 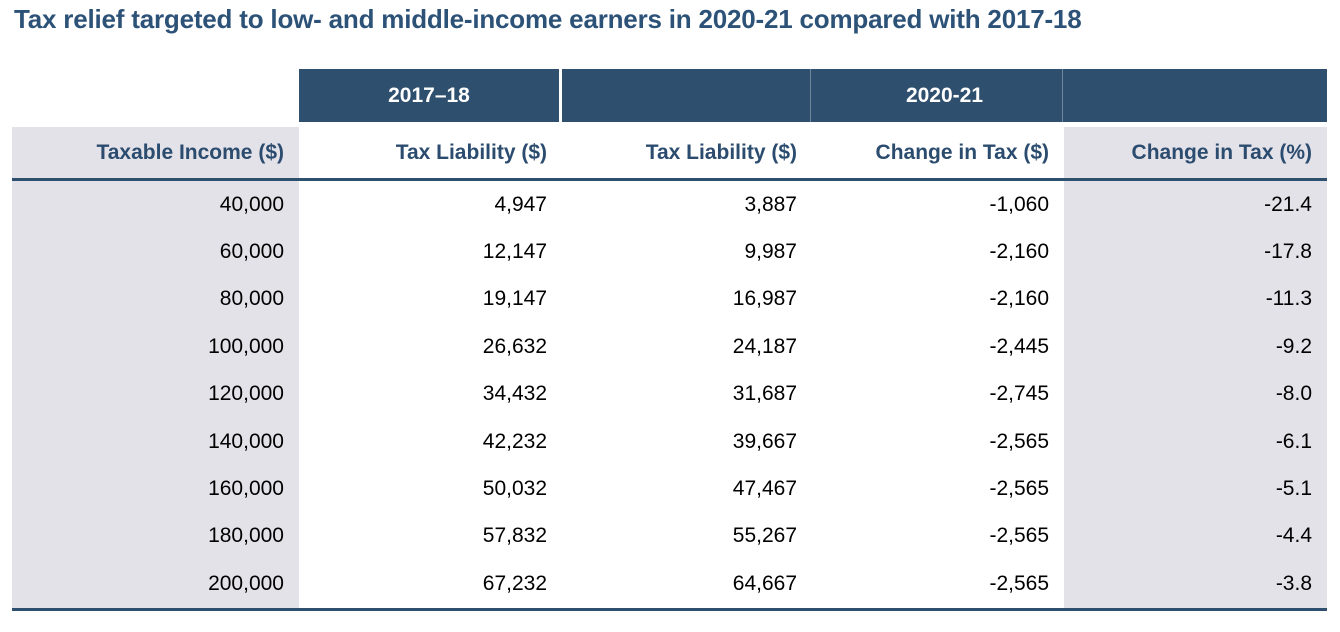 What do you see at coordinates (1195, 252) in the screenshot?
I see `table-cell: -17.8` at bounding box center [1195, 252].